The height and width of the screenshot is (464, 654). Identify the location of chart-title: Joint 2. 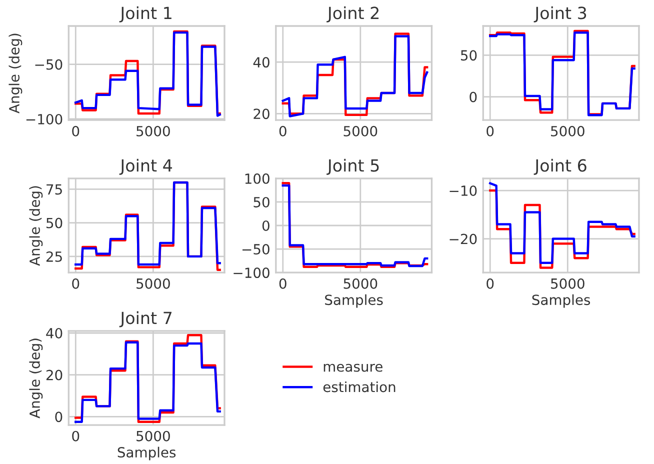
(352, 14).